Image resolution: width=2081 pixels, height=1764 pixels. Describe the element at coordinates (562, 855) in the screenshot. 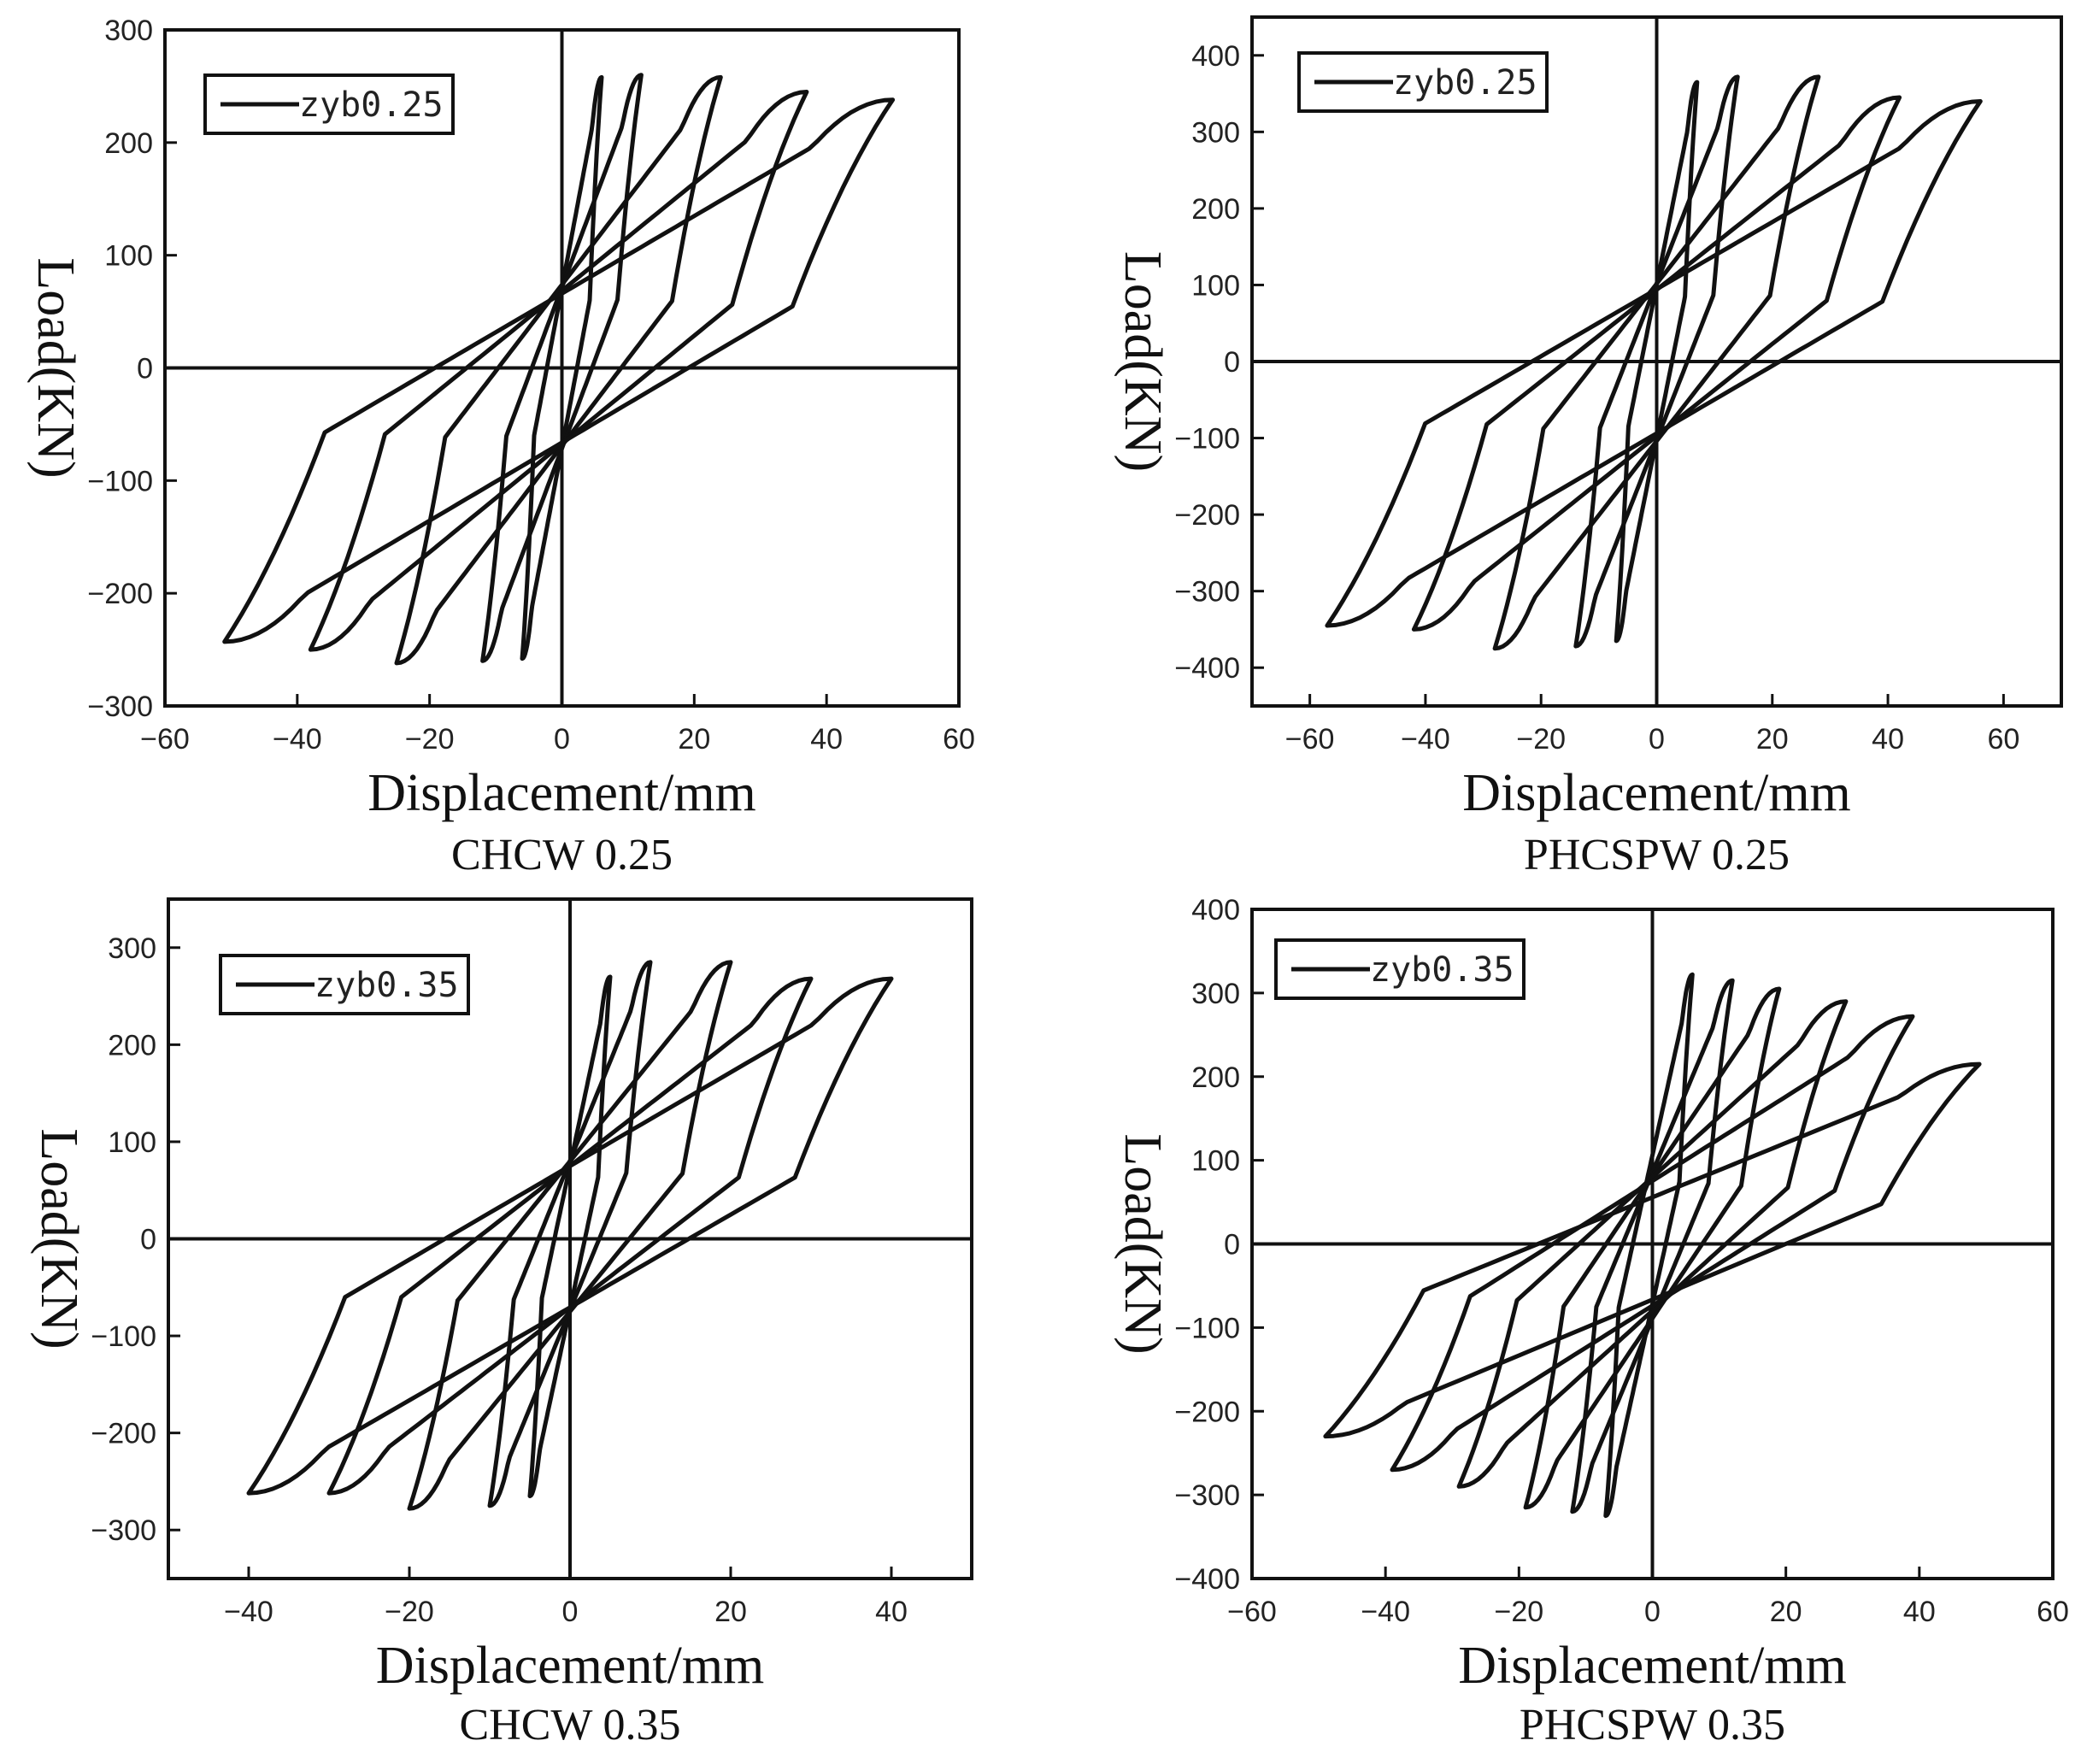

I see `panel-caption: CHCW 0.25` at that location.